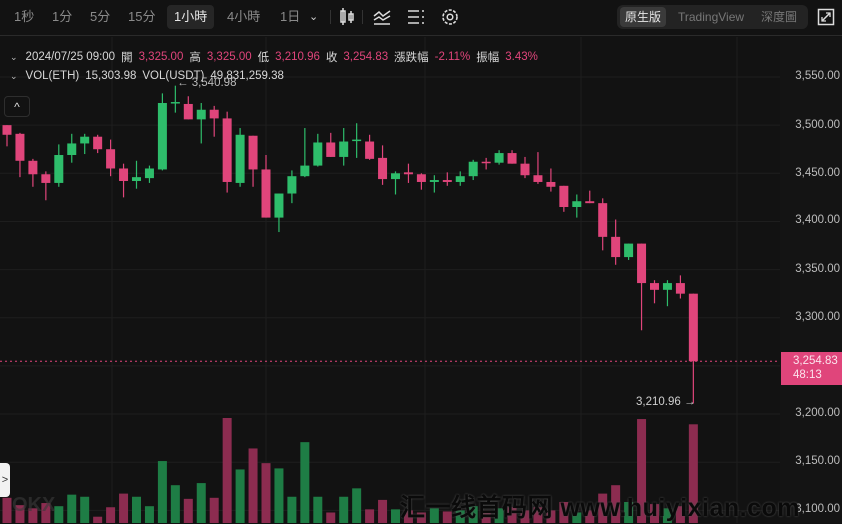 The width and height of the screenshot is (842, 524). I want to click on close-label: 收, so click(331, 58).